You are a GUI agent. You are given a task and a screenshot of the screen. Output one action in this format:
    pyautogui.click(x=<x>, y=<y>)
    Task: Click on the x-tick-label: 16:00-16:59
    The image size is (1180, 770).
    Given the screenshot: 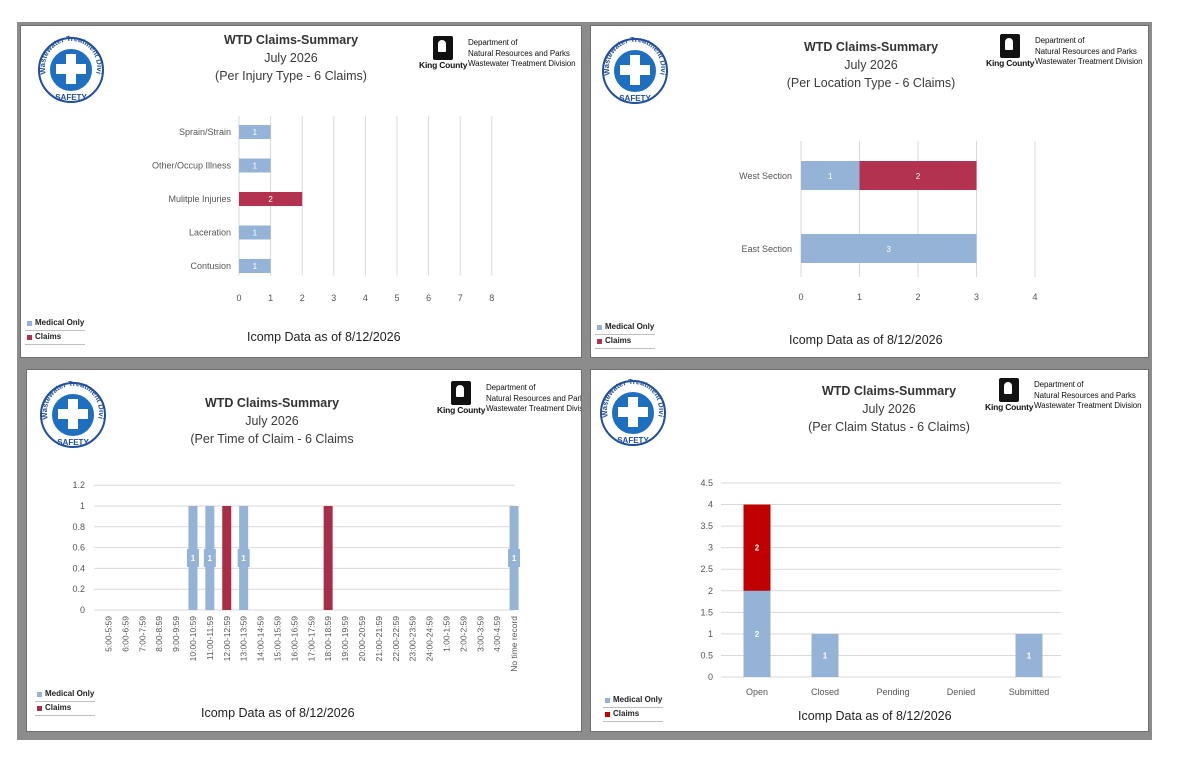 What is the action you would take?
    pyautogui.click(x=294, y=639)
    